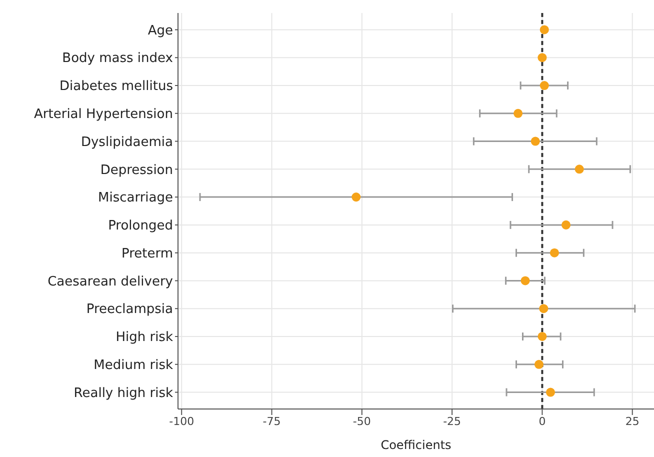 This screenshot has width=654, height=457. I want to click on y-tick-label: Age, so click(160, 30).